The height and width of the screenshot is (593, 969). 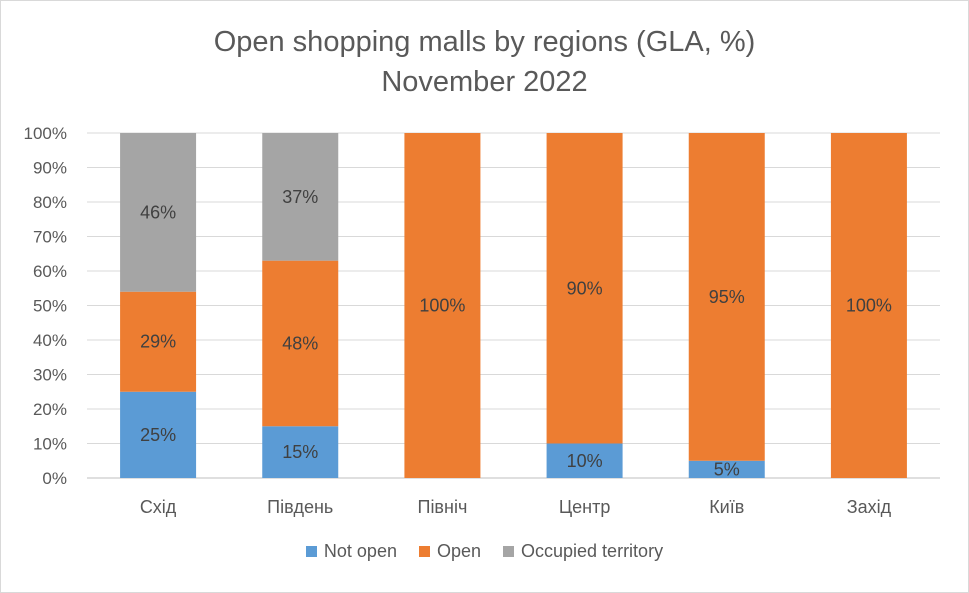 I want to click on data-label: 46%, so click(x=158, y=212).